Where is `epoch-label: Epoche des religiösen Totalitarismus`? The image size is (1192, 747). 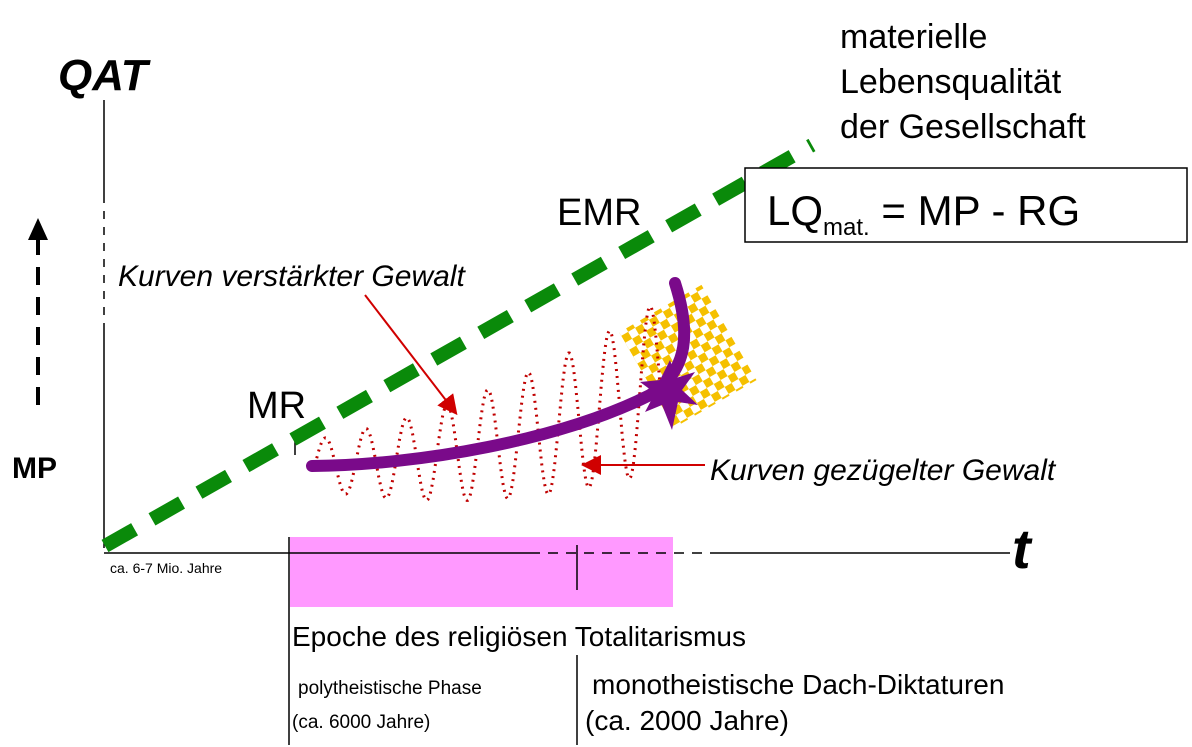 epoch-label: Epoche des religiösen Totalitarismus is located at coordinates (519, 636).